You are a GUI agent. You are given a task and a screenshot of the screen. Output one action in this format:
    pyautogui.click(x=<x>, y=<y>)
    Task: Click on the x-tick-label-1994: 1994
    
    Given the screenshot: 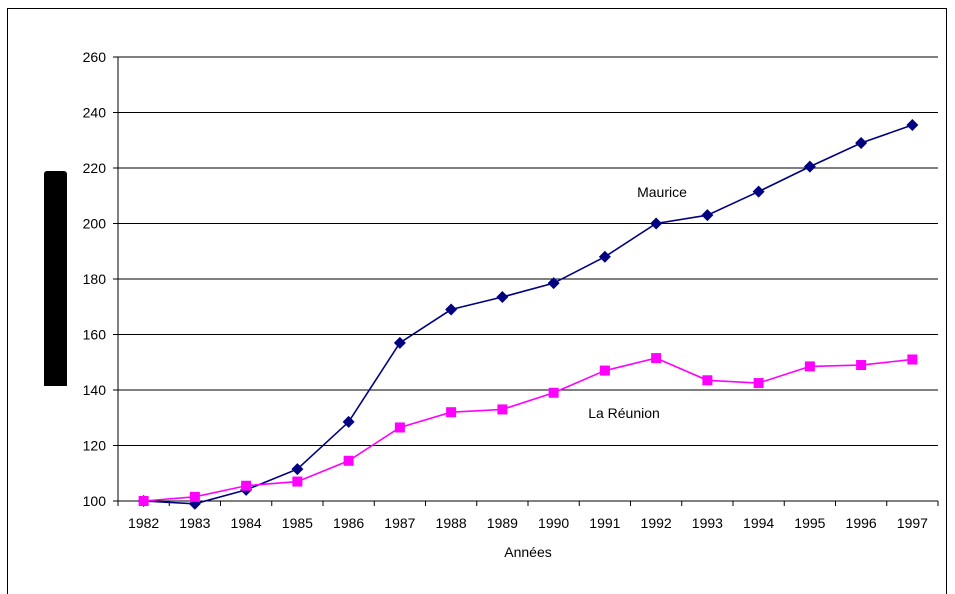 What is the action you would take?
    pyautogui.click(x=758, y=523)
    